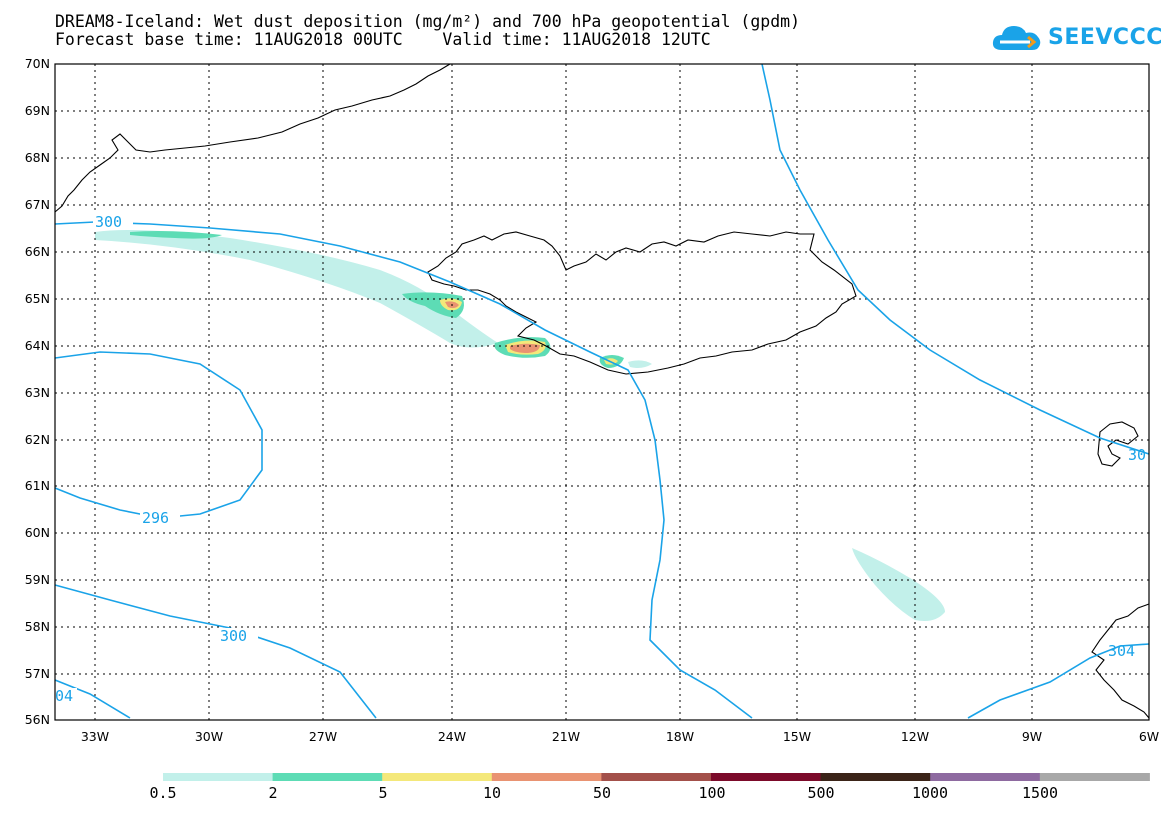 This screenshot has width=1175, height=815. Describe the element at coordinates (272, 793) in the screenshot. I see `colorbar-label: 2` at that location.